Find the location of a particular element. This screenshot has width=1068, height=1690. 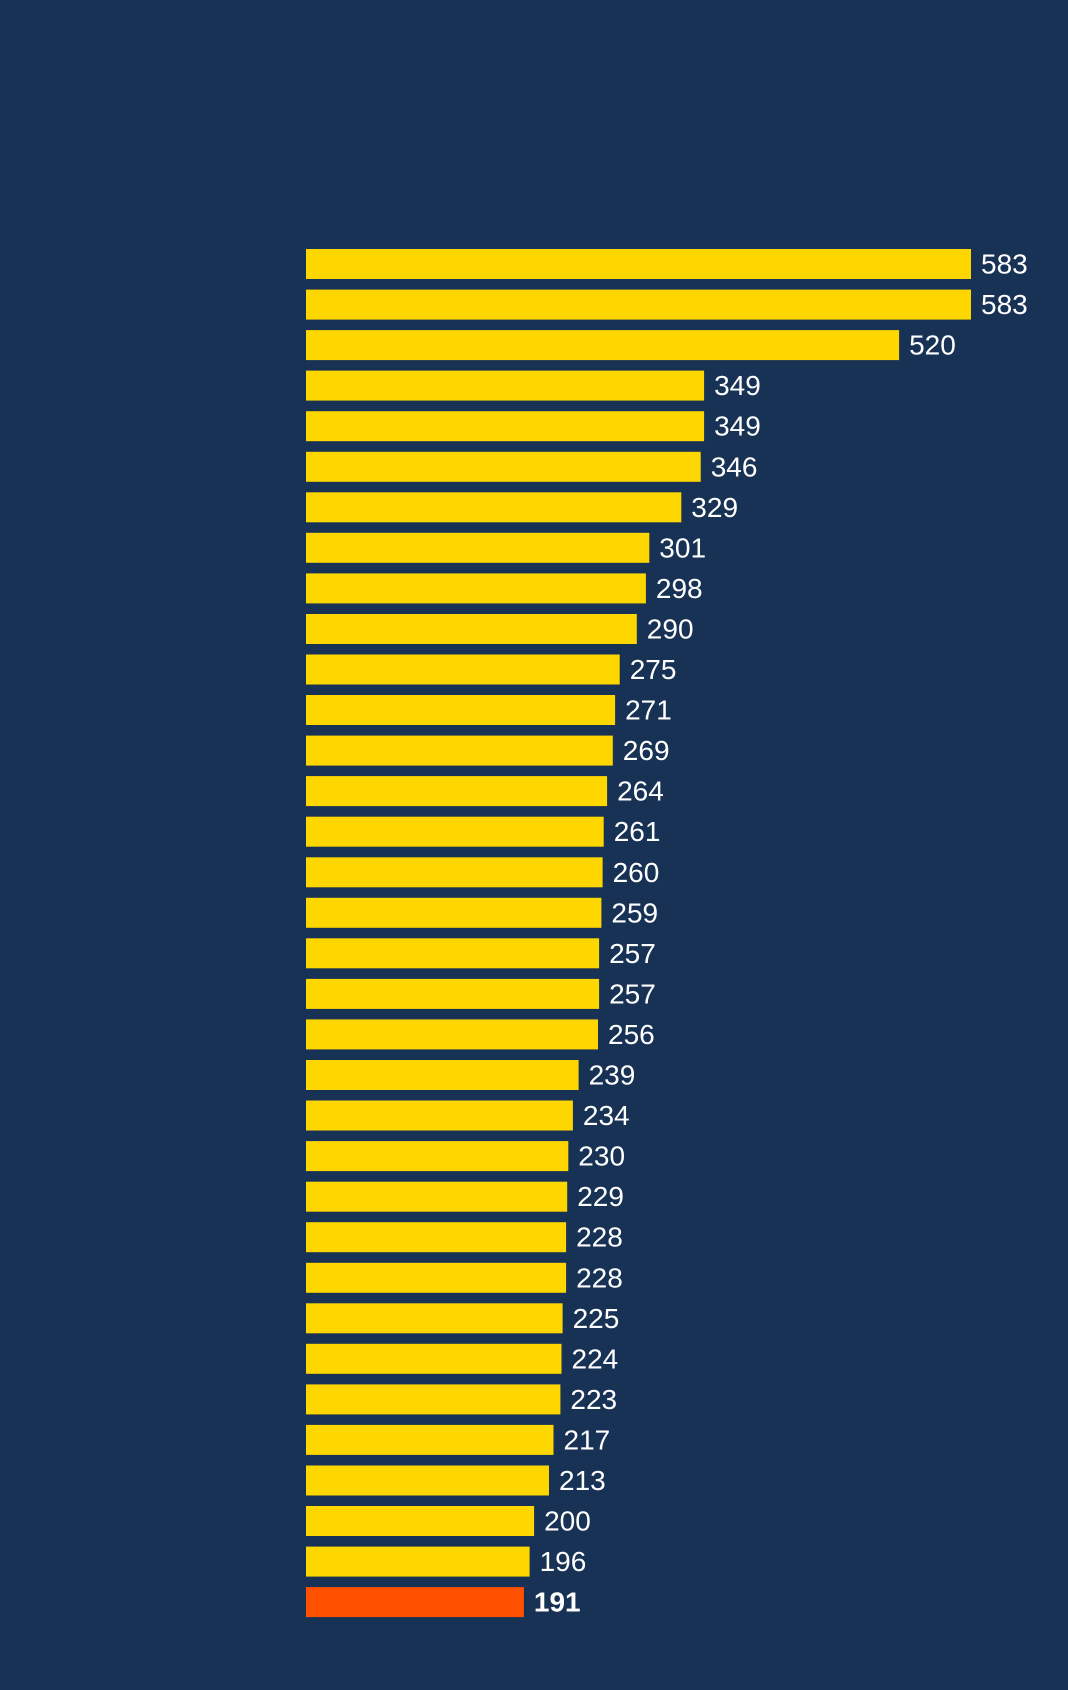

bar-highlight is located at coordinates (415, 1602).